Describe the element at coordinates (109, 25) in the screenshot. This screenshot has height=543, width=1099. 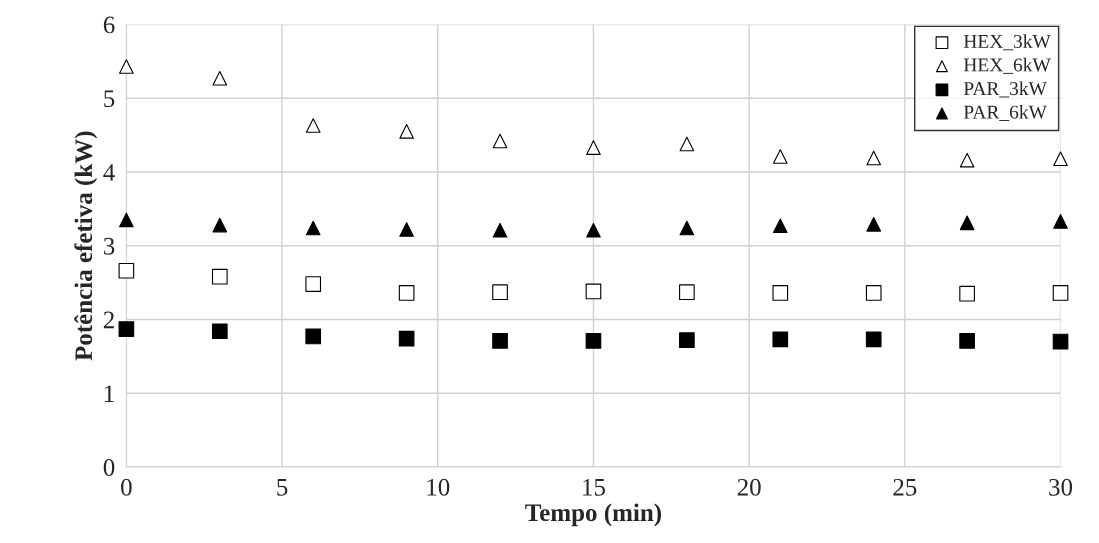
I see `y-tick-label: 6` at that location.